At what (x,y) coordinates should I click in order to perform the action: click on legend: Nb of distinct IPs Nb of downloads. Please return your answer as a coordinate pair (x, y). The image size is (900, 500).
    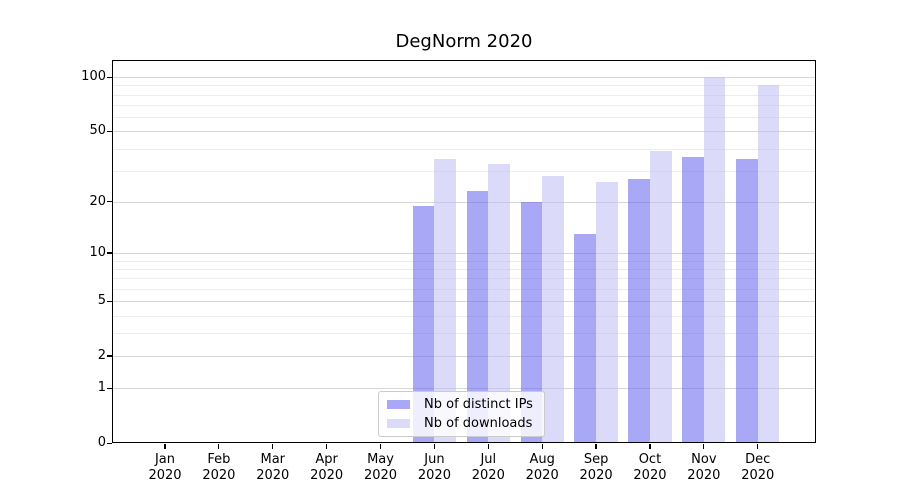
    Looking at the image, I should click on (461, 414).